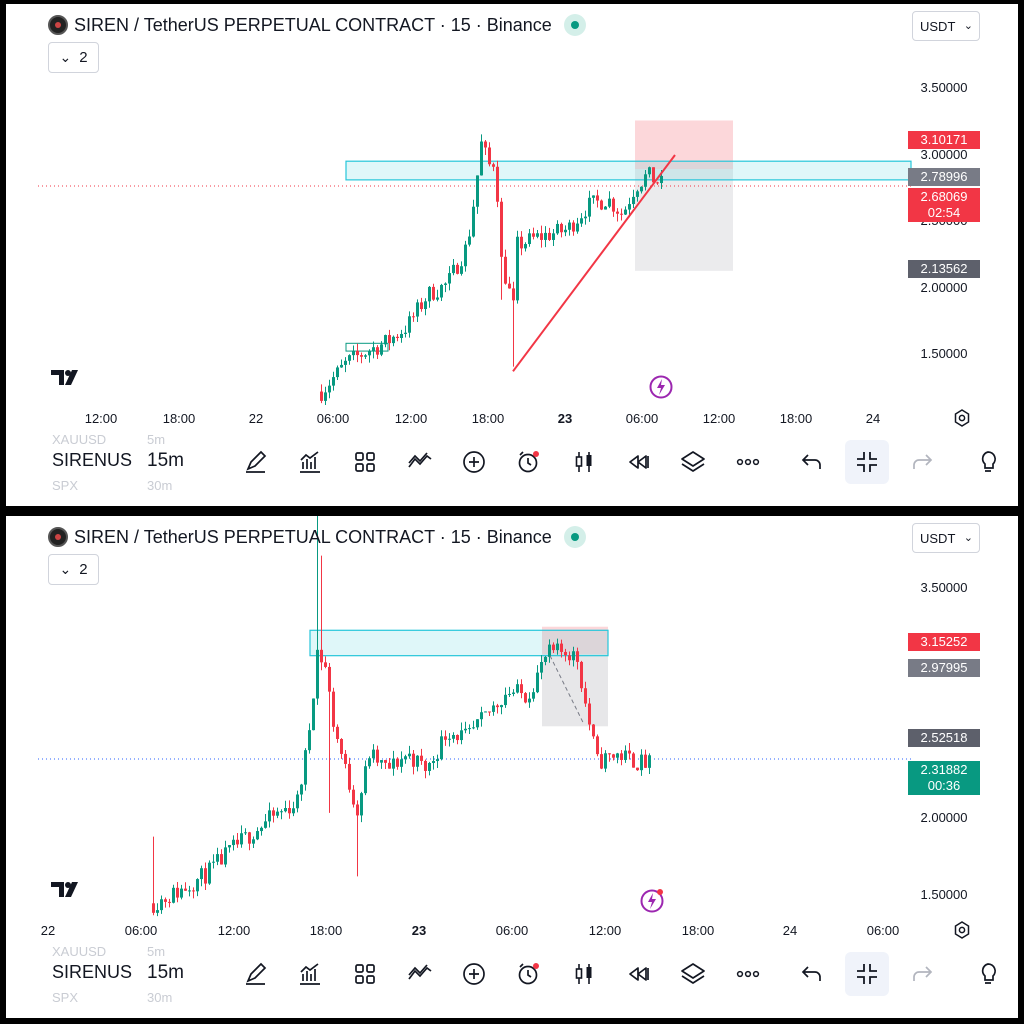 The image size is (1024, 1024). I want to click on take-profit-price-label: 2.52518, so click(944, 738).